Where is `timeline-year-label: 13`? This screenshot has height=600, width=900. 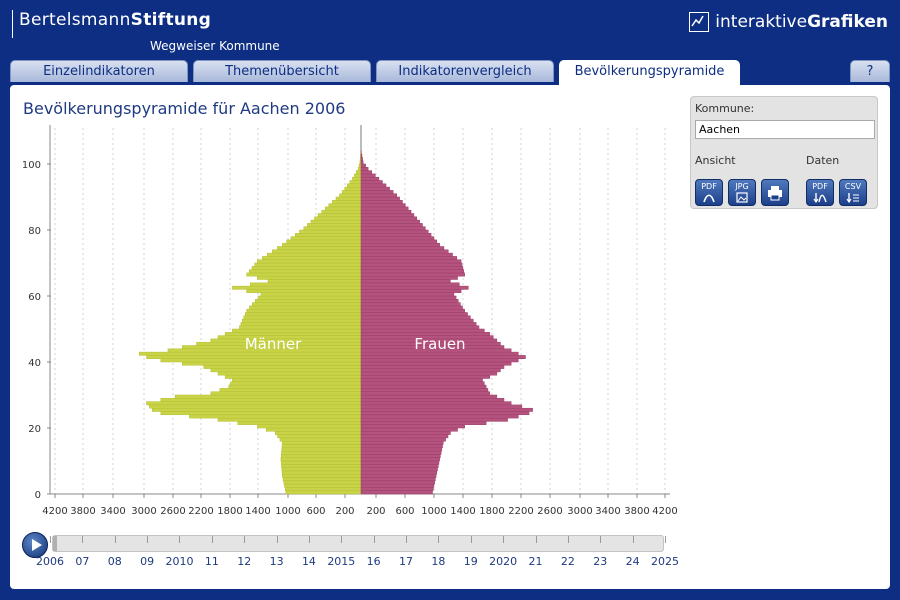
timeline-year-label: 13 is located at coordinates (276, 561).